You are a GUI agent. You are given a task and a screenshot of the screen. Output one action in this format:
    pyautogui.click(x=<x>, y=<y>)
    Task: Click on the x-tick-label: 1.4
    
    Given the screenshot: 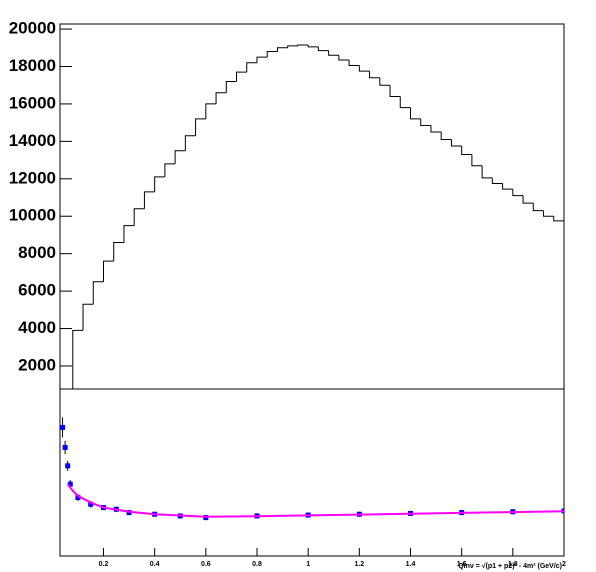 What is the action you would take?
    pyautogui.click(x=411, y=564)
    